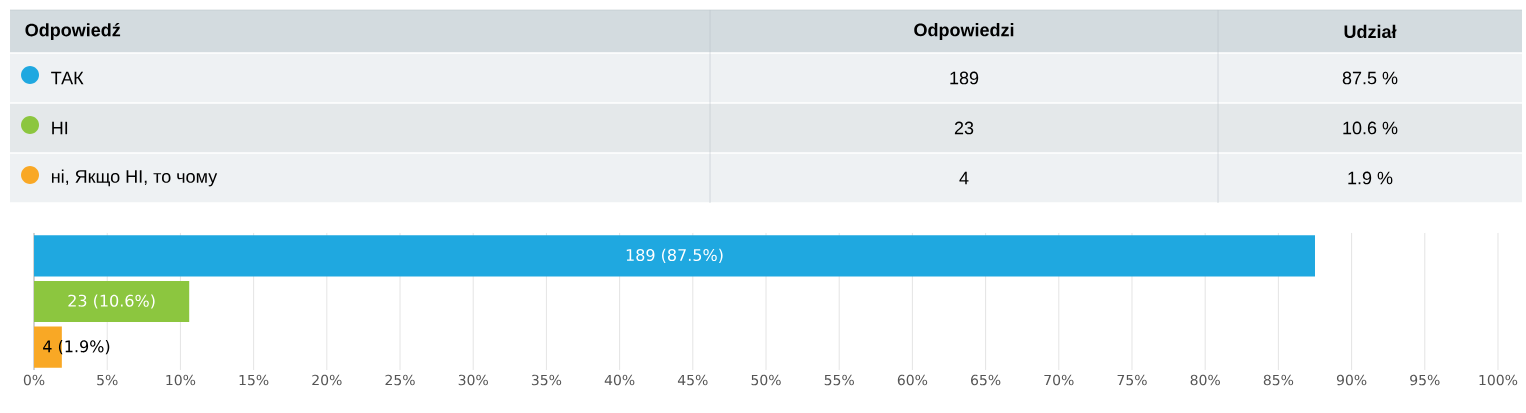 Image resolution: width=1526 pixels, height=413 pixels. Describe the element at coordinates (327, 380) in the screenshot. I see `x-tick-label: 20%` at that location.